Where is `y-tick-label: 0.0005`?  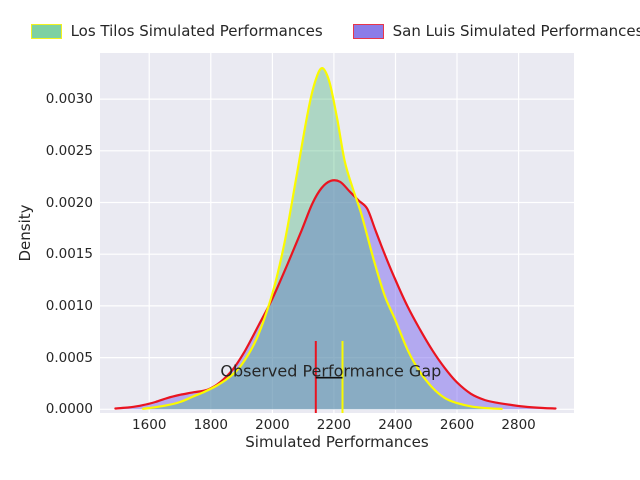 y-tick-label: 0.0005 is located at coordinates (69, 357).